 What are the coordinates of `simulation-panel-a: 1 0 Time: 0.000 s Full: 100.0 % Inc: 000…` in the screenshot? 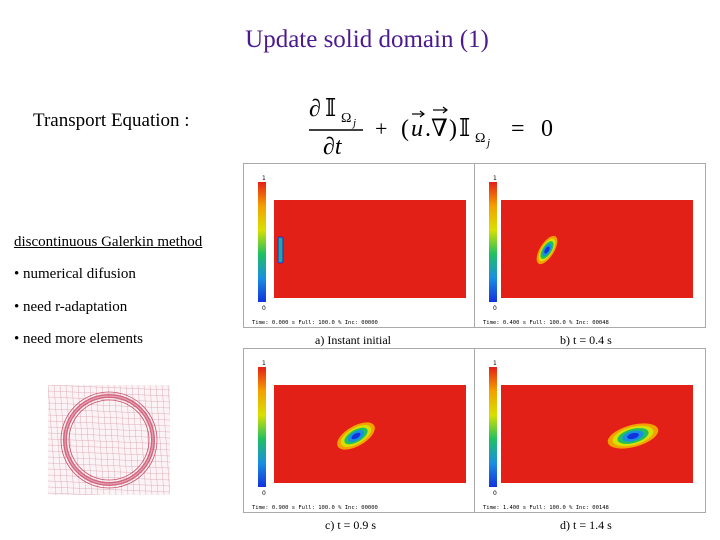 It's located at (359, 245).